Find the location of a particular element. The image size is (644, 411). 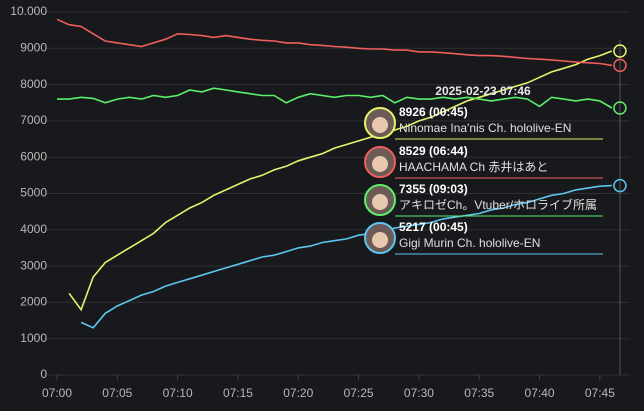

x-tick-label: 07:35 is located at coordinates (479, 393).